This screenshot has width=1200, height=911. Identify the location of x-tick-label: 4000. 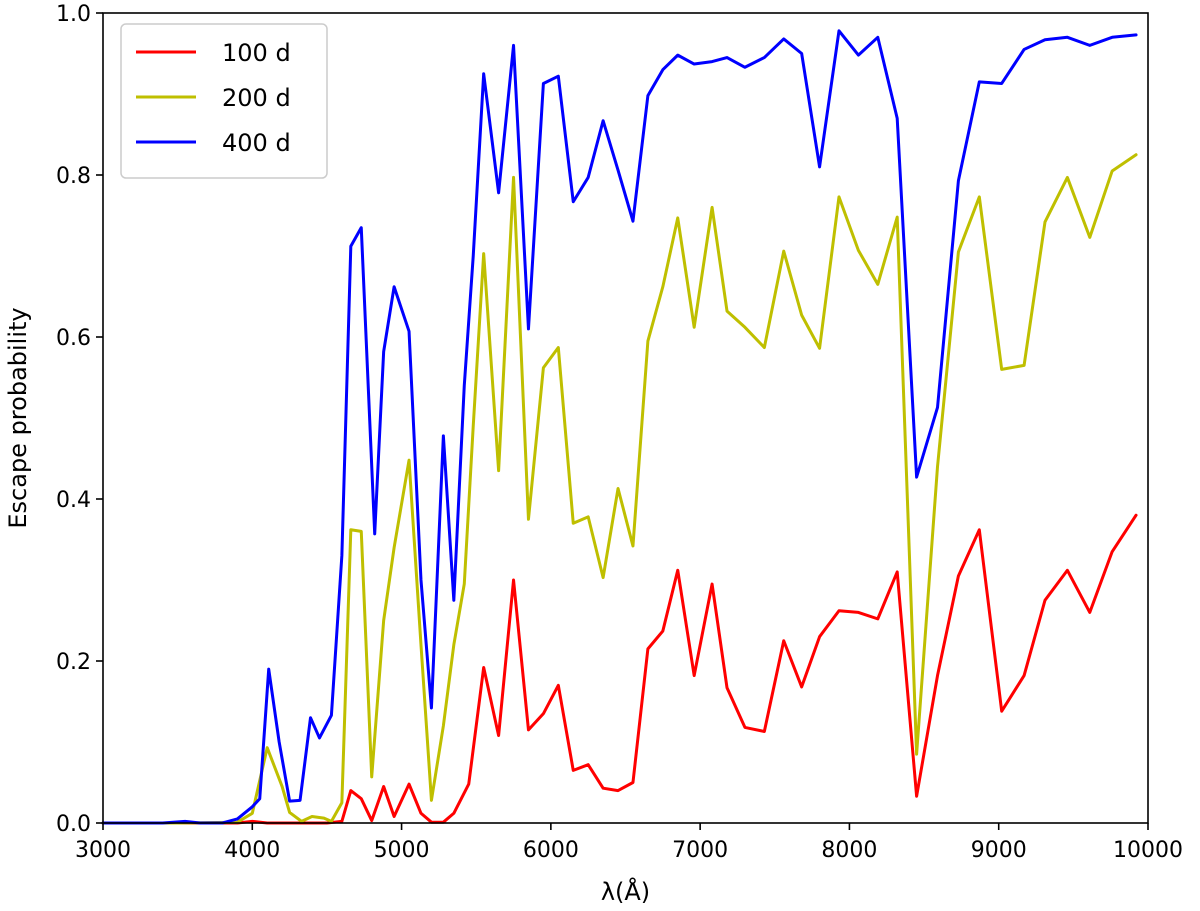
(252, 850).